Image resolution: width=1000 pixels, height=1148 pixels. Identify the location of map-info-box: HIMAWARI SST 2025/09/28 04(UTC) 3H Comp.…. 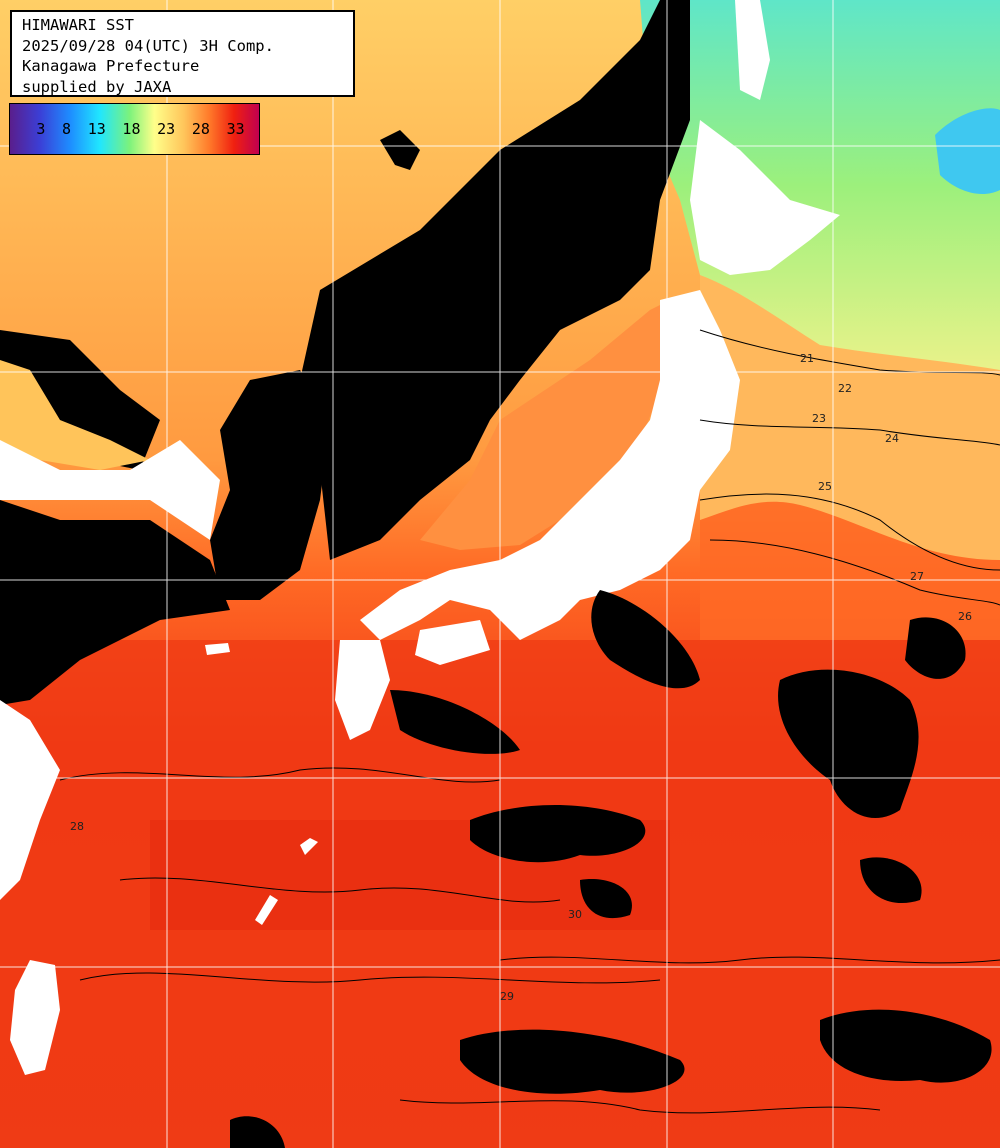
(182, 53).